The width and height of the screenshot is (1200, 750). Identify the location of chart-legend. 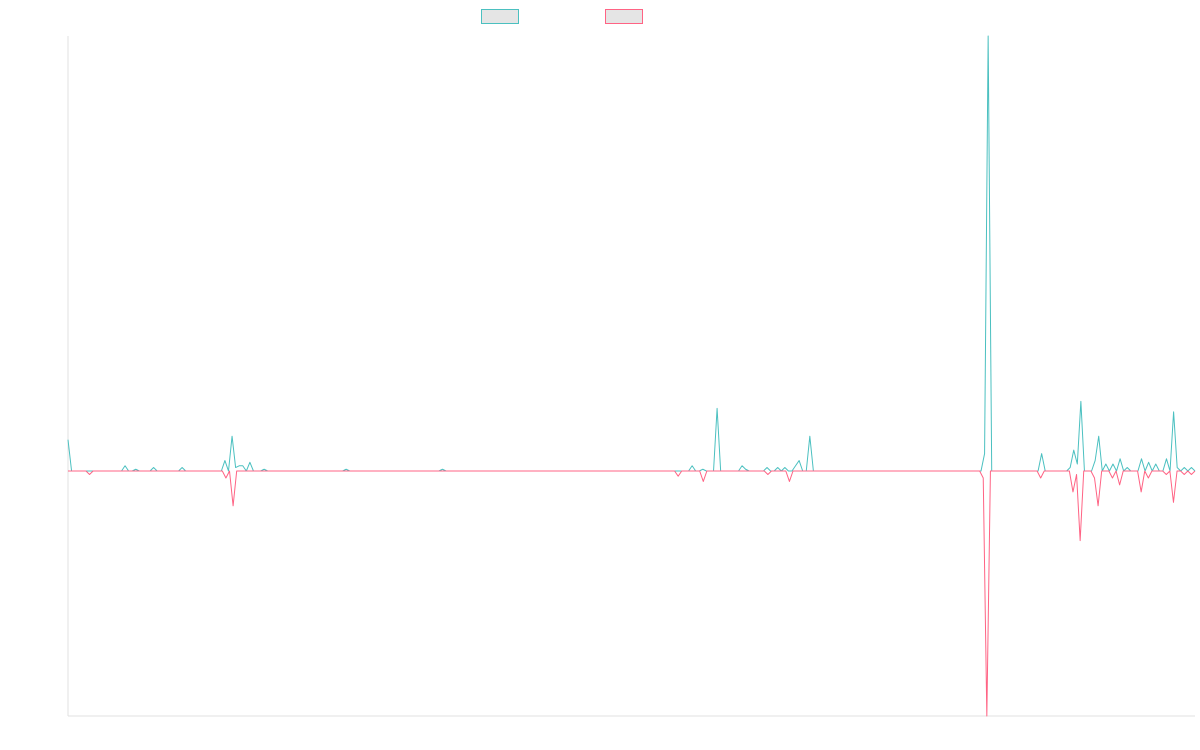
(600, 18).